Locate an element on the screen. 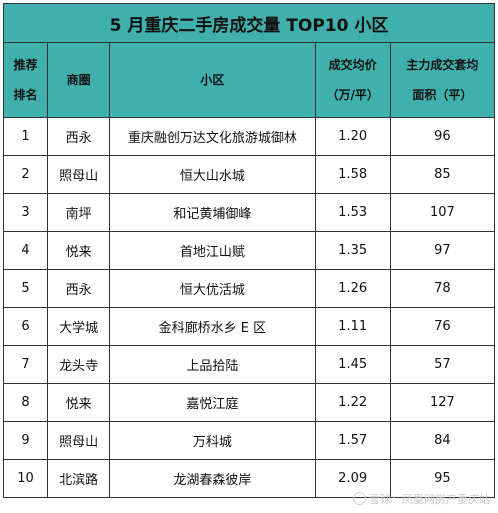  header-size: 主力成交套均 面积（平） is located at coordinates (442, 80).